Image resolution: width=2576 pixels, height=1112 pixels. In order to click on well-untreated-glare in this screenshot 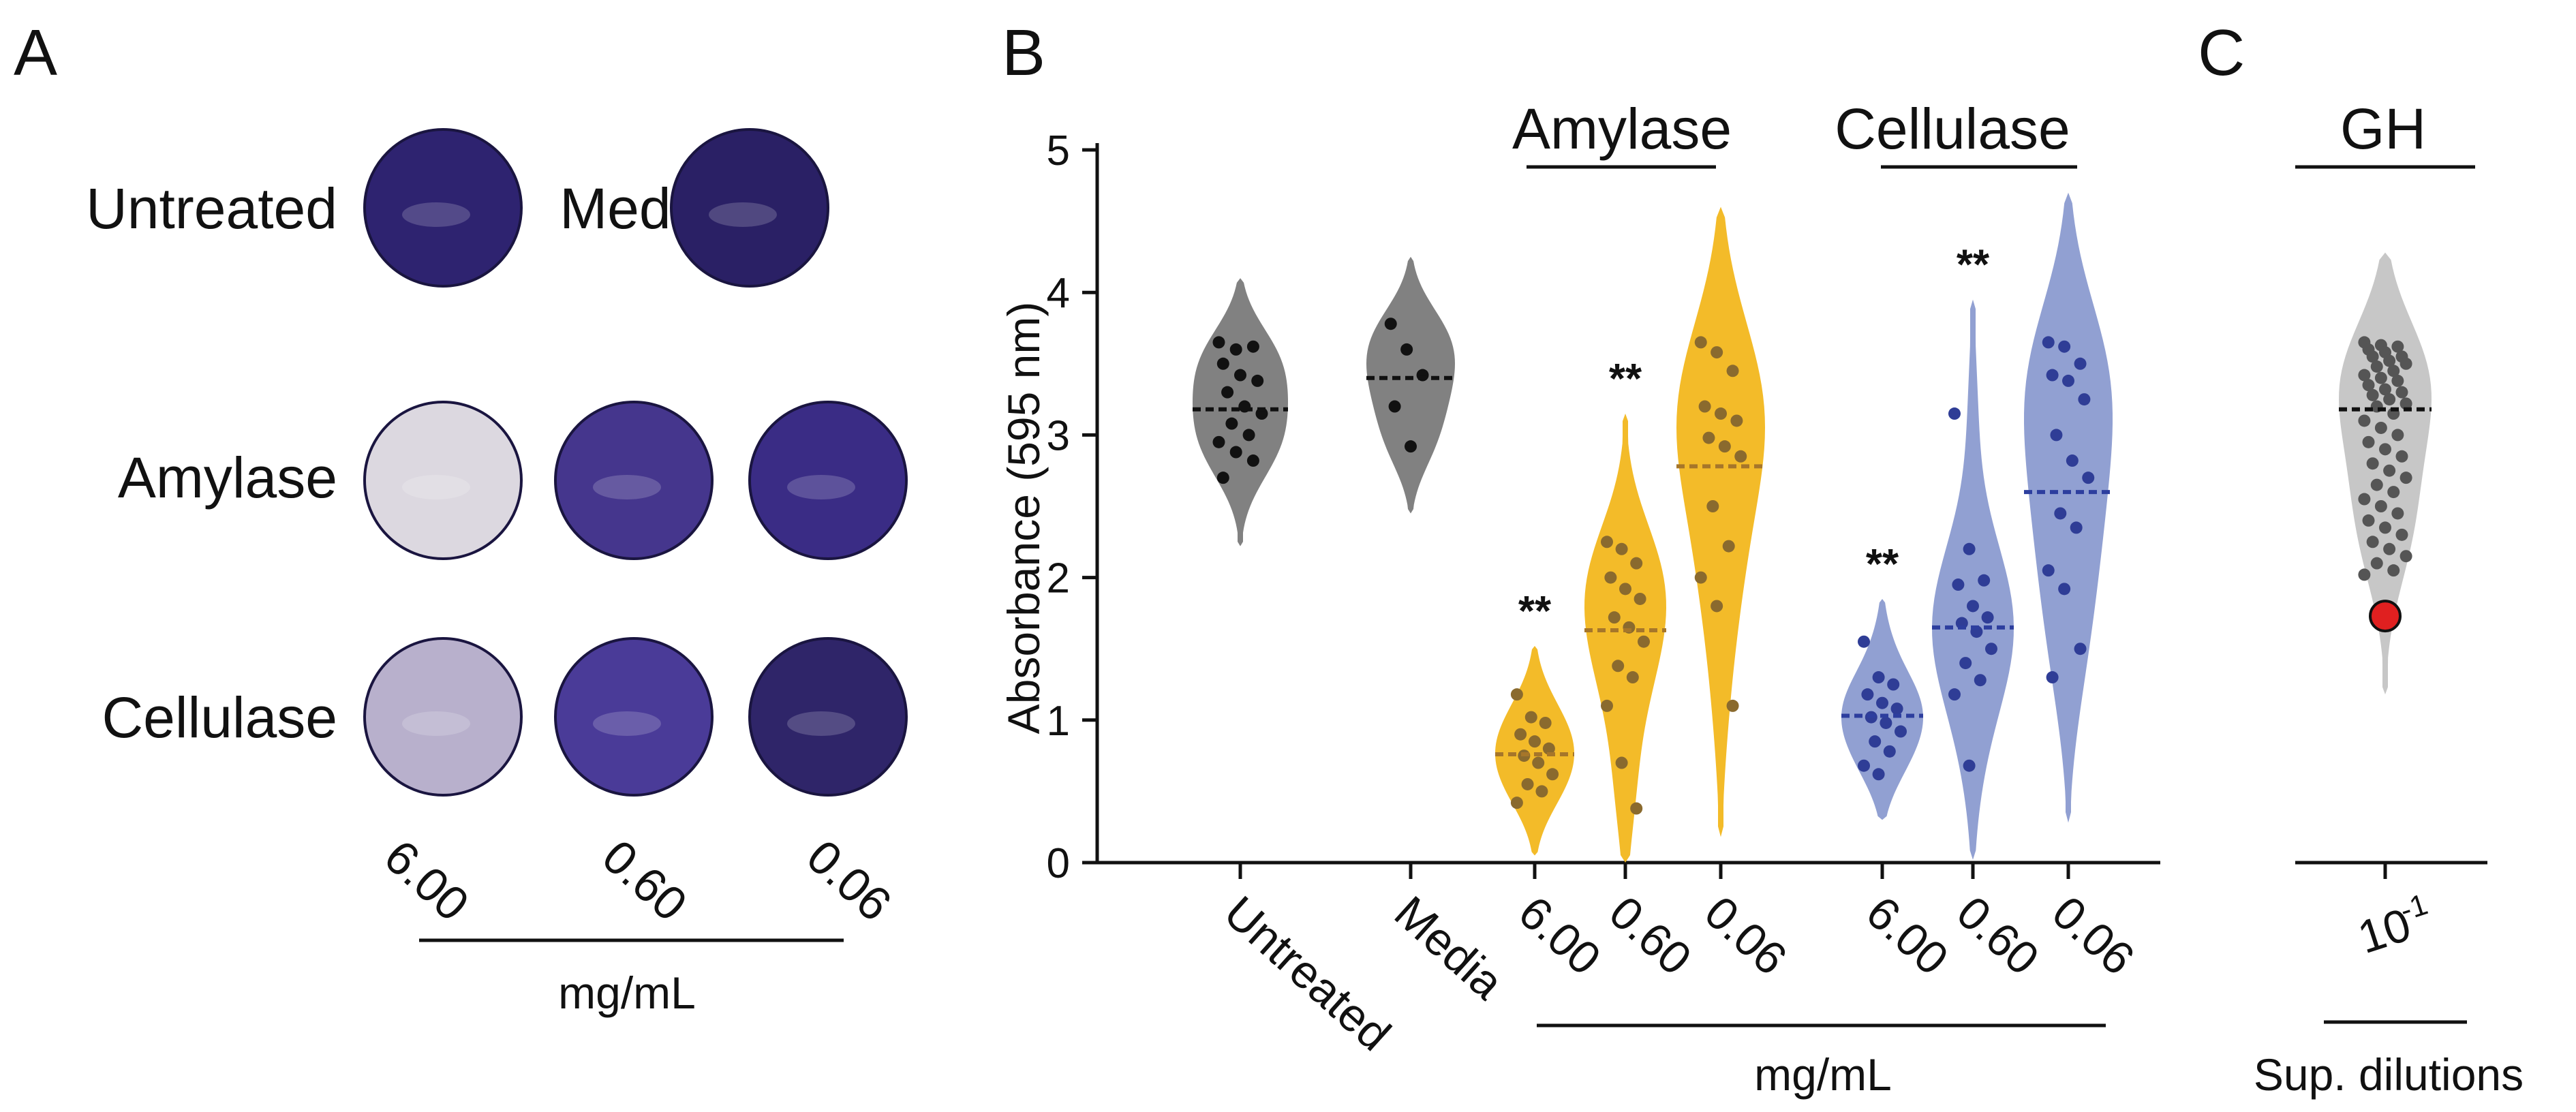, I will do `click(436, 214)`.